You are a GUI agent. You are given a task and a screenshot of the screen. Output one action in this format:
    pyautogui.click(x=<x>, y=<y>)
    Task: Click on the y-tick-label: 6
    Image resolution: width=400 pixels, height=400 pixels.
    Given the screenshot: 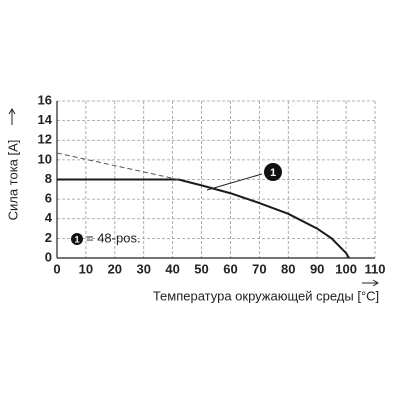 What is the action you would take?
    pyautogui.click(x=48, y=198)
    